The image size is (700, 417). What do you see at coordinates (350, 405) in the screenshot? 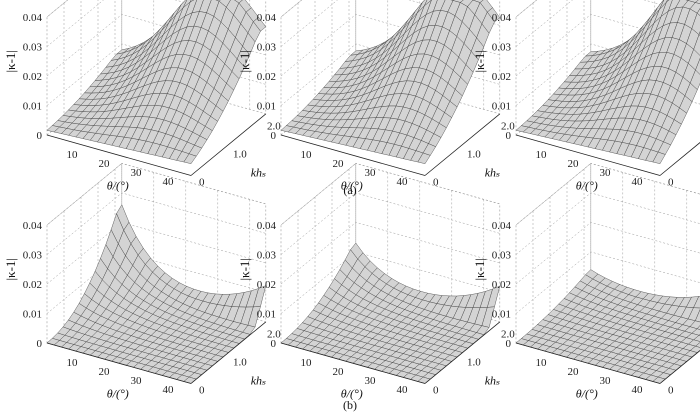
I see `row-caption-b: (b)` at bounding box center [350, 405].